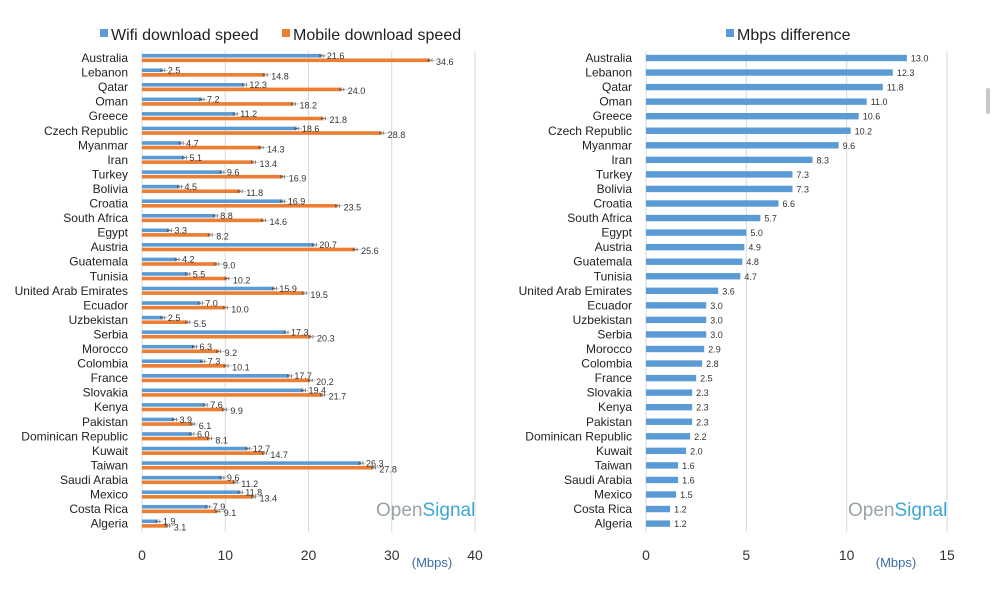 The width and height of the screenshot is (993, 603). Describe the element at coordinates (680, 510) in the screenshot. I see `data-label-difference: 1.2` at that location.